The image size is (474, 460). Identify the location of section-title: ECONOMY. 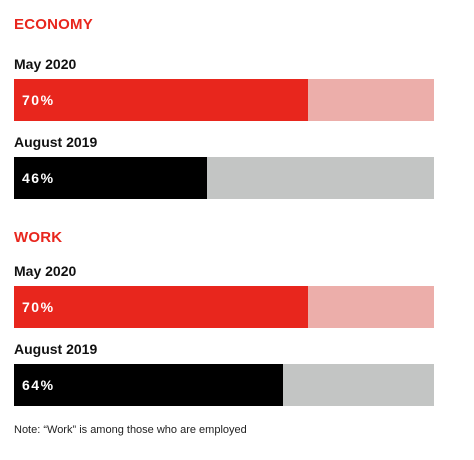
(53, 24).